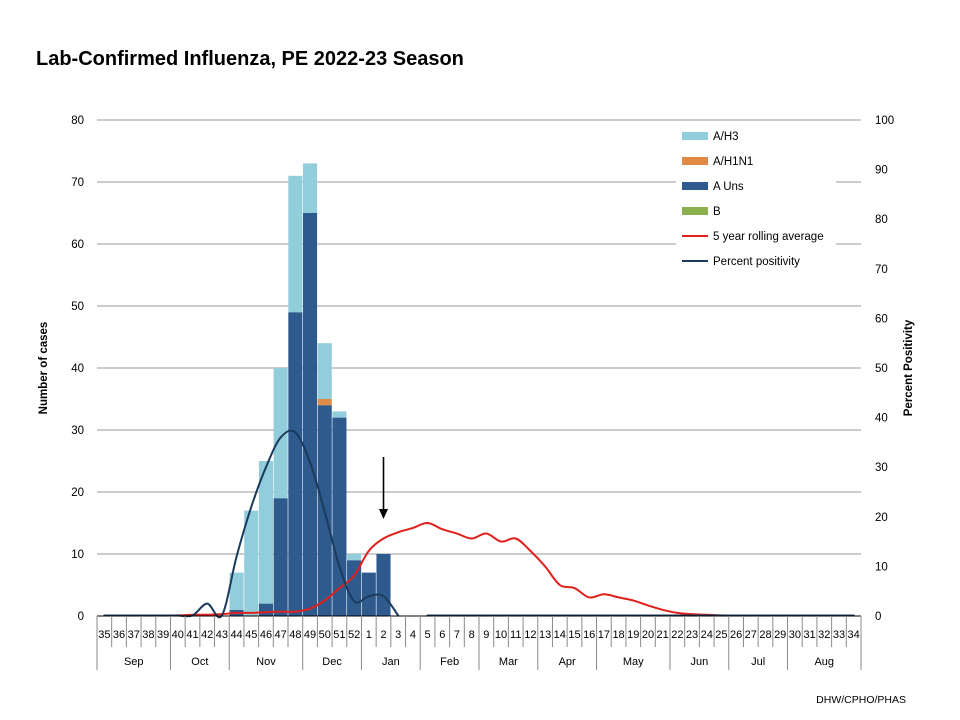  Describe the element at coordinates (545, 635) in the screenshot. I see `x-tick-label: 13` at that location.